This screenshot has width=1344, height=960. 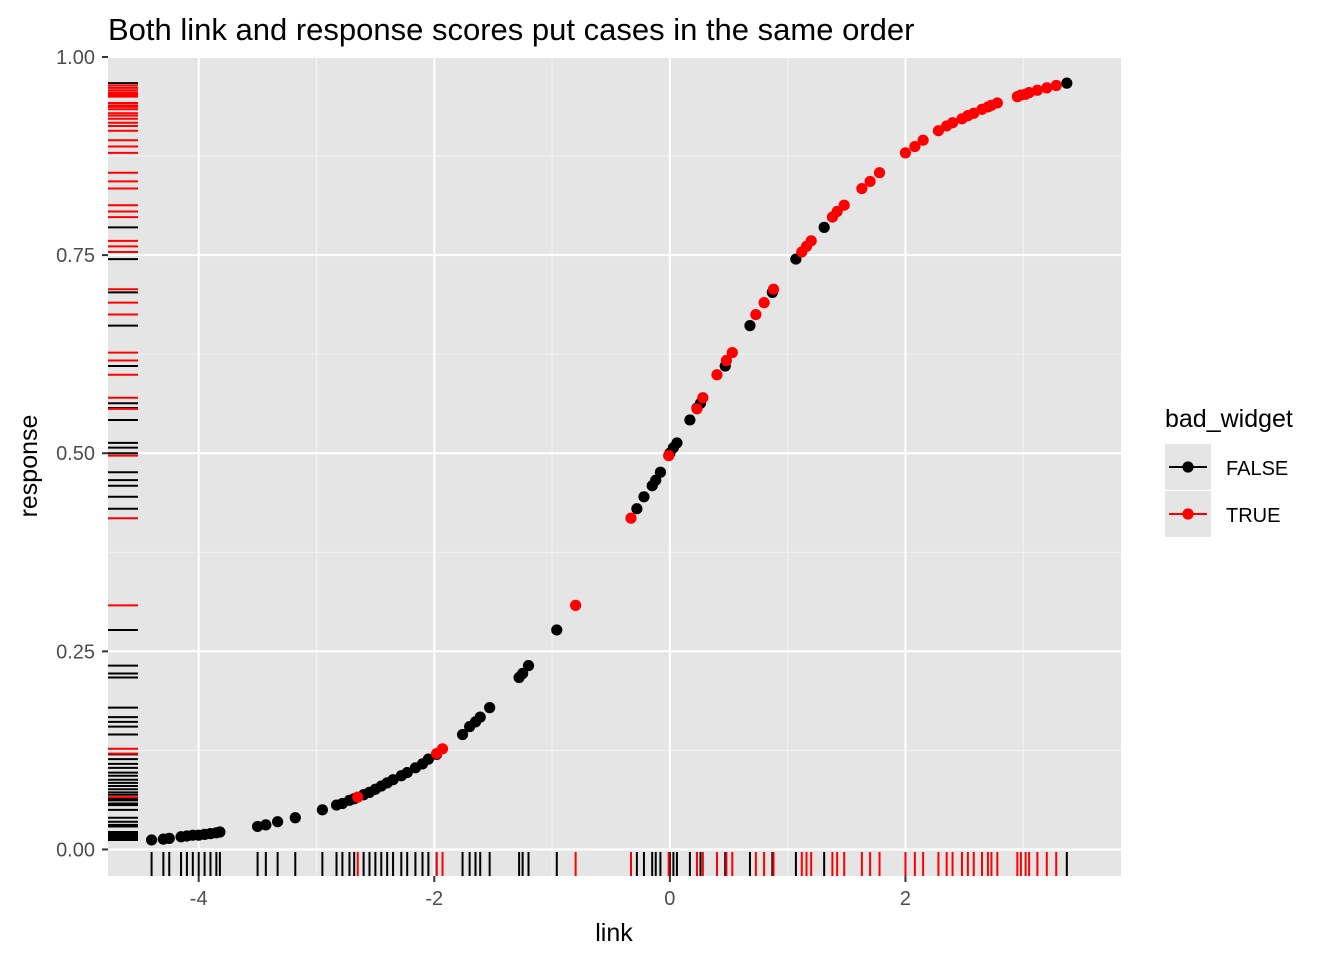 What do you see at coordinates (434, 899) in the screenshot?
I see `x-tick-label: -2` at bounding box center [434, 899].